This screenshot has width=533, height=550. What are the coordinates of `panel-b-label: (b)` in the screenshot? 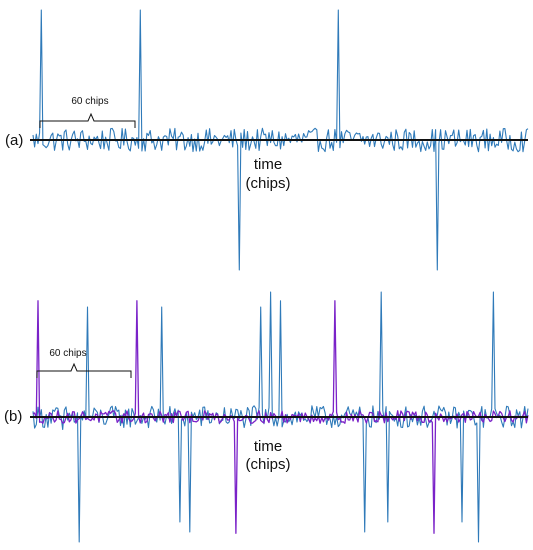 It's located at (13, 416).